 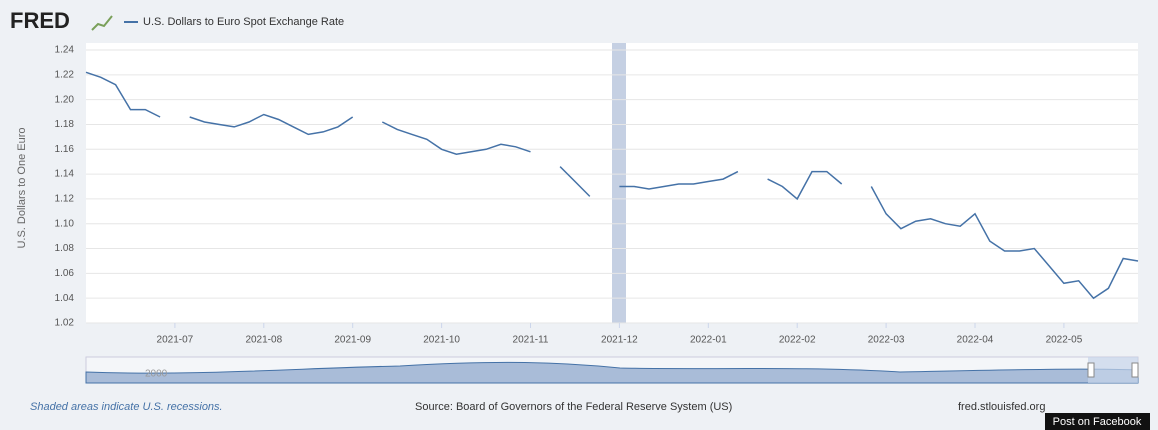 I want to click on navigator-label: 2000, so click(x=156, y=374).